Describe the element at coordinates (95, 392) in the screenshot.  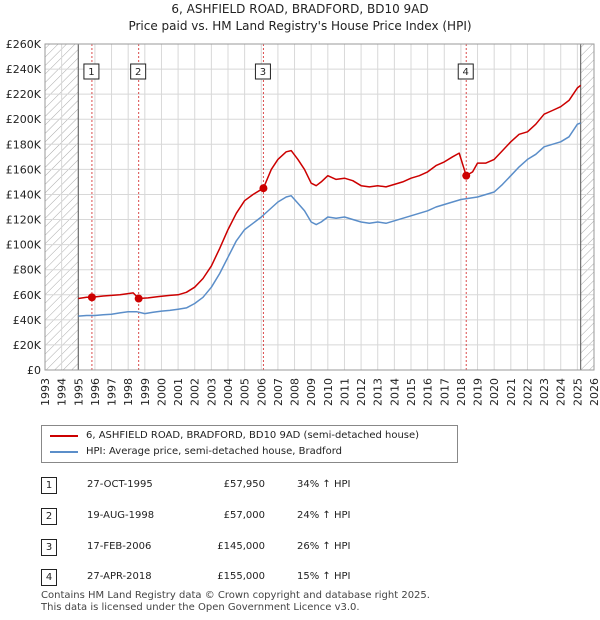
I see `x-tick-label: 1996` at that location.